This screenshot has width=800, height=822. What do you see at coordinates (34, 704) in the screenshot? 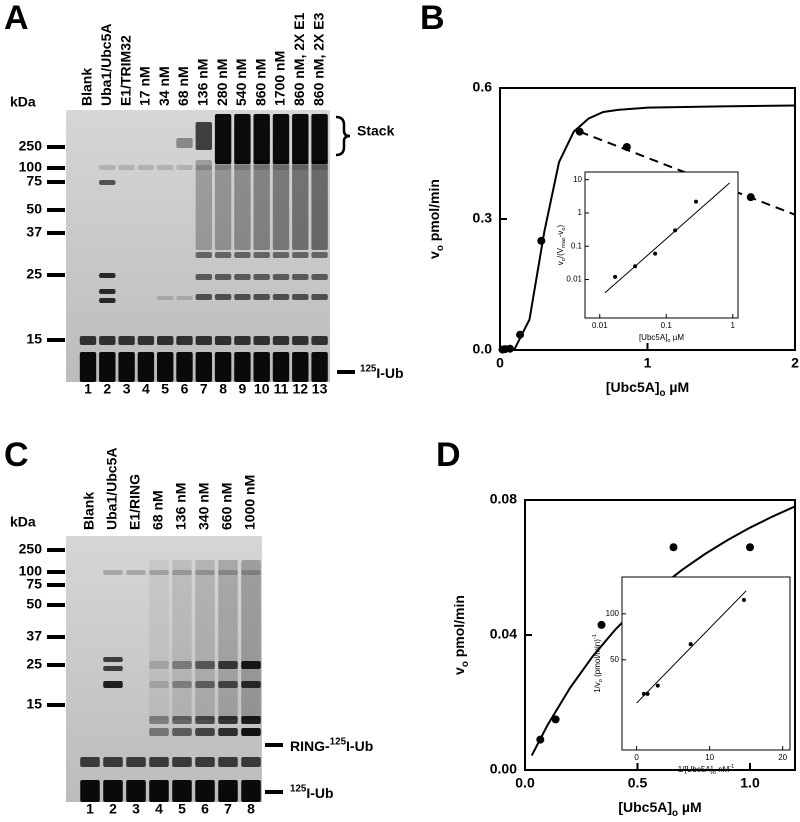
I see `marker-label: 15` at bounding box center [34, 704].